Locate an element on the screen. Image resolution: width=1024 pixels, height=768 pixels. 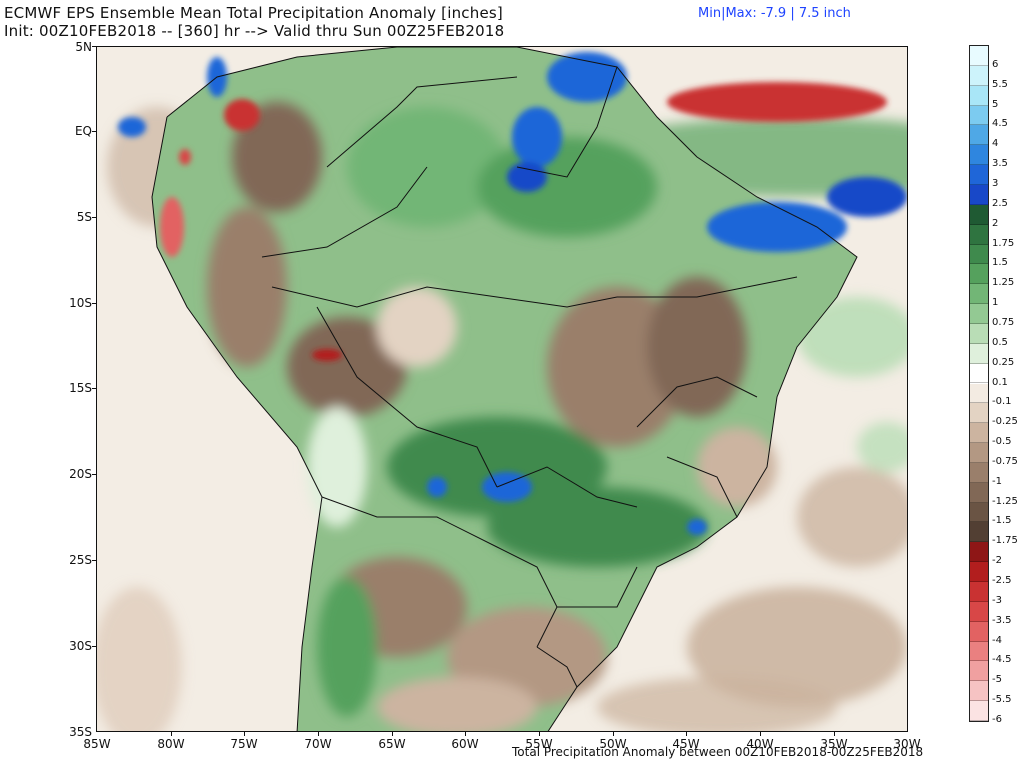
colorbar-label: -0.5 is located at coordinates (1002, 442).